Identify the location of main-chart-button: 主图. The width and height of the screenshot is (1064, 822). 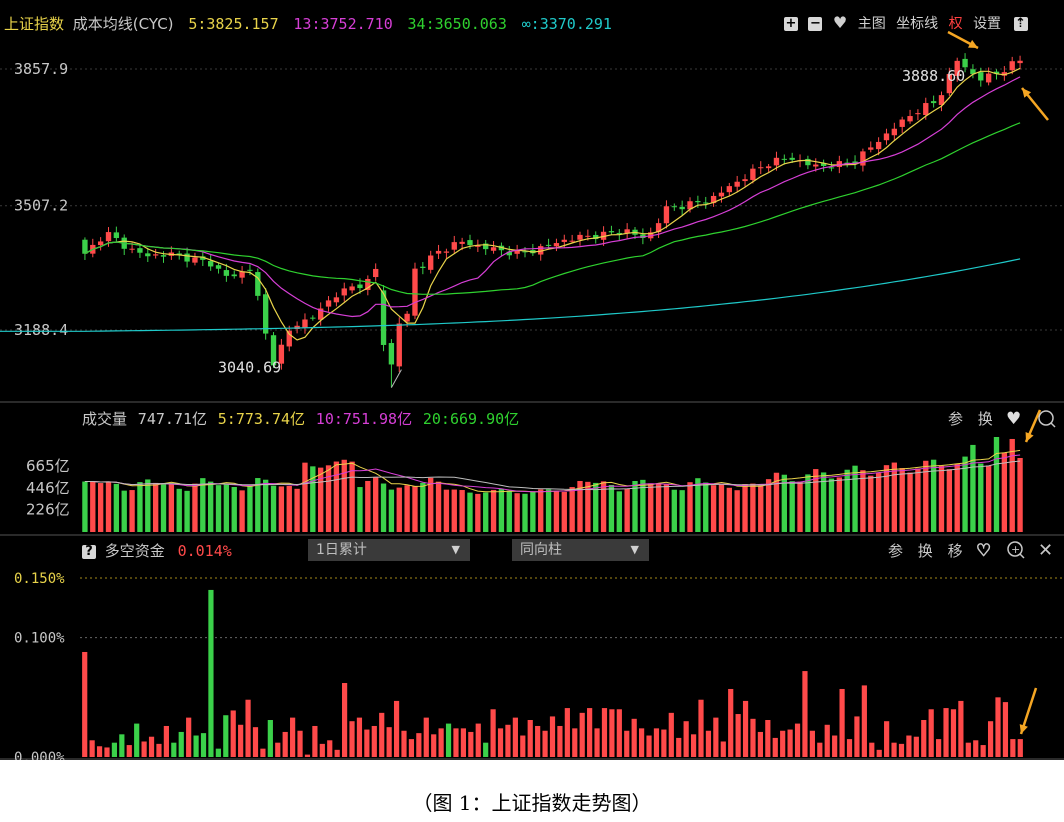
(871, 24).